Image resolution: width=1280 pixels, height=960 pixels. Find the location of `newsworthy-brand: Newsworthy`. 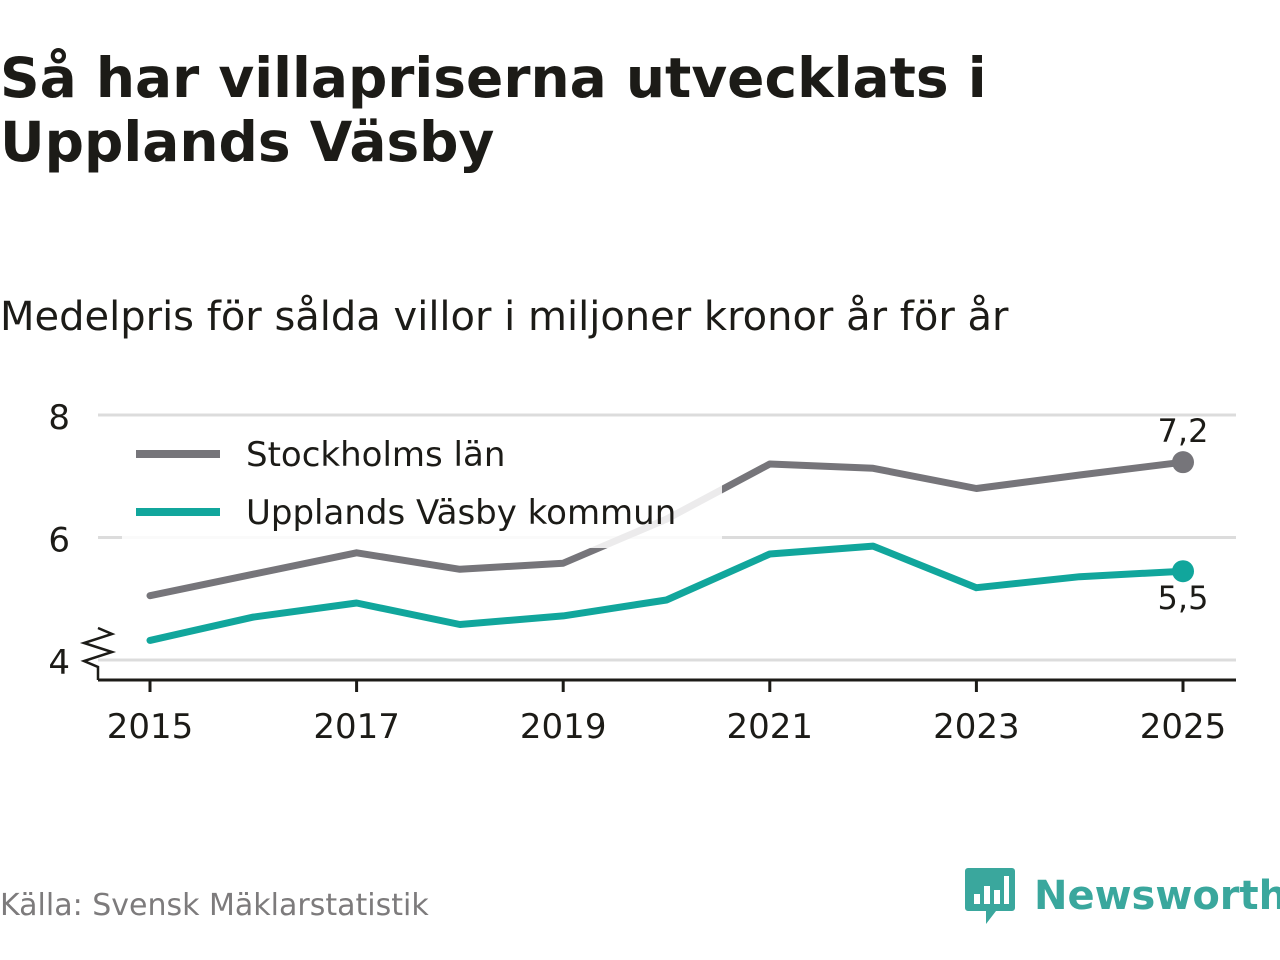

newsworthy-brand: Newsworthy is located at coordinates (1122, 896).